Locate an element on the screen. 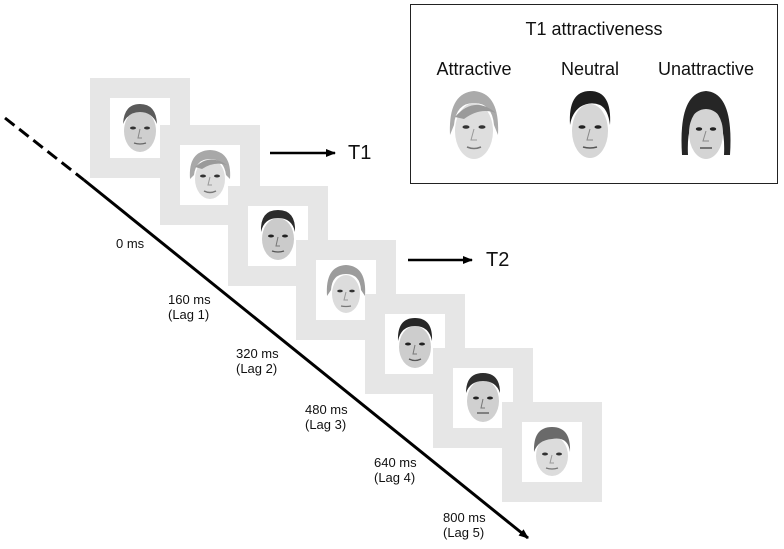 Image resolution: width=784 pixels, height=549 pixels. category-label: Unattractive is located at coordinates (706, 69).